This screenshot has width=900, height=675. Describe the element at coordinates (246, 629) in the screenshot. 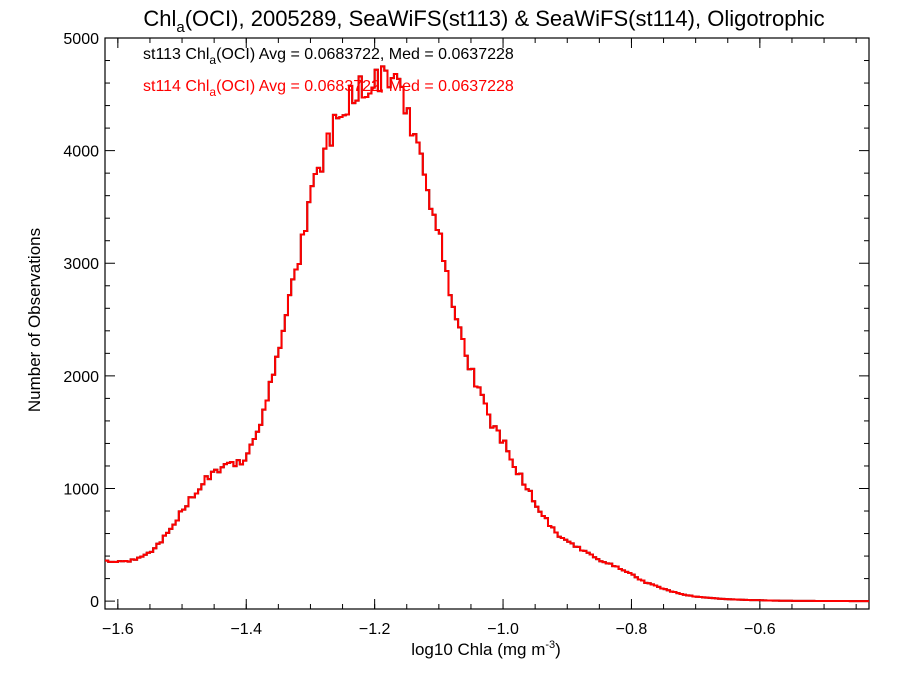

I see `x-tick-label: −1.4` at that location.